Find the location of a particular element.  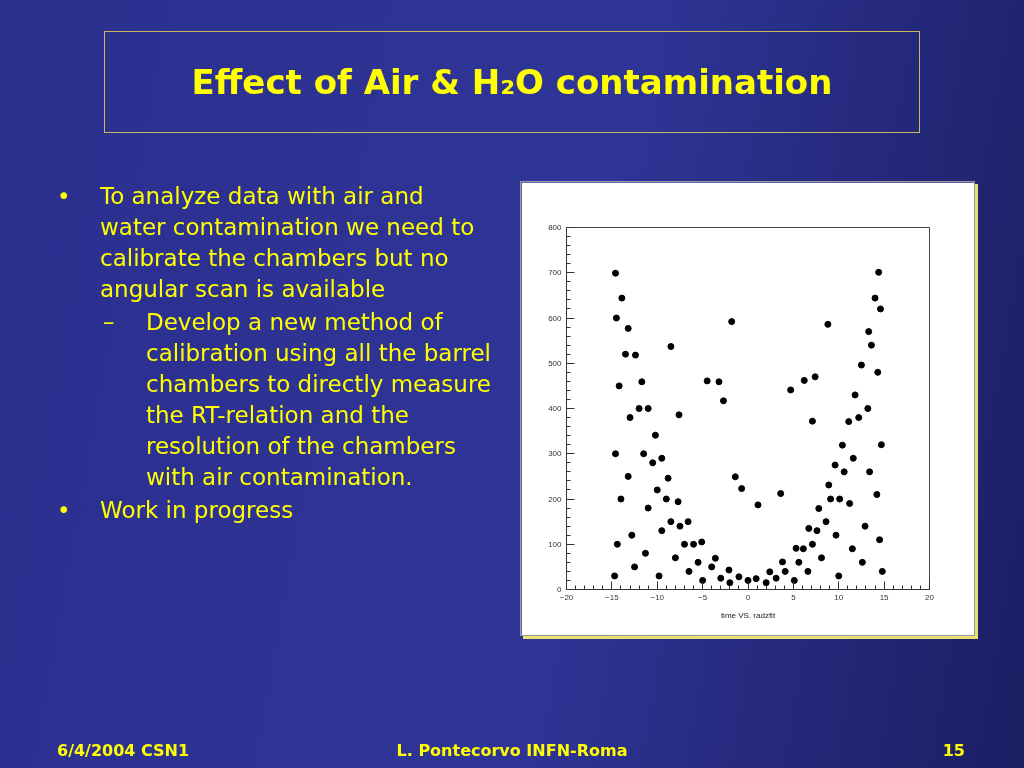

x-tick-label: −20 is located at coordinates (566, 597).